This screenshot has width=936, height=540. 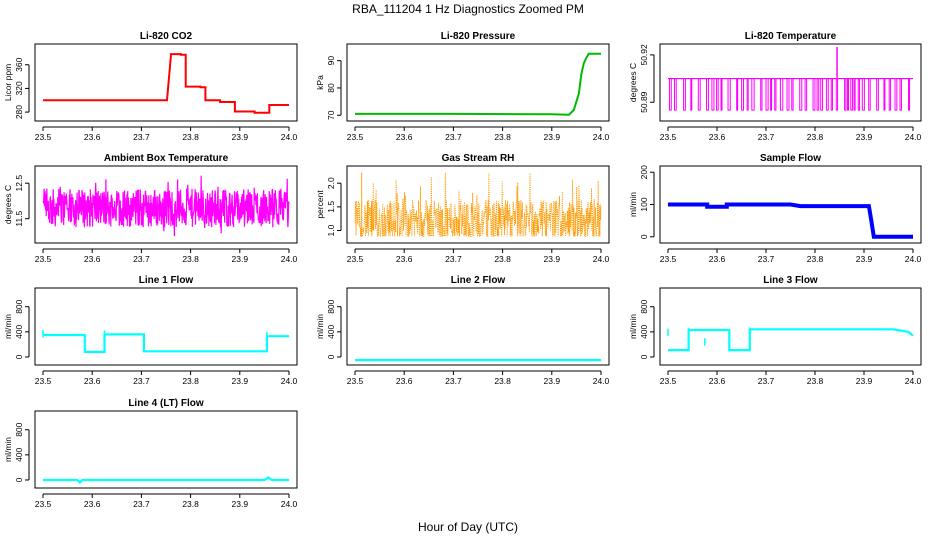 What do you see at coordinates (331, 183) in the screenshot?
I see `y-tick-label: 2.0` at bounding box center [331, 183].